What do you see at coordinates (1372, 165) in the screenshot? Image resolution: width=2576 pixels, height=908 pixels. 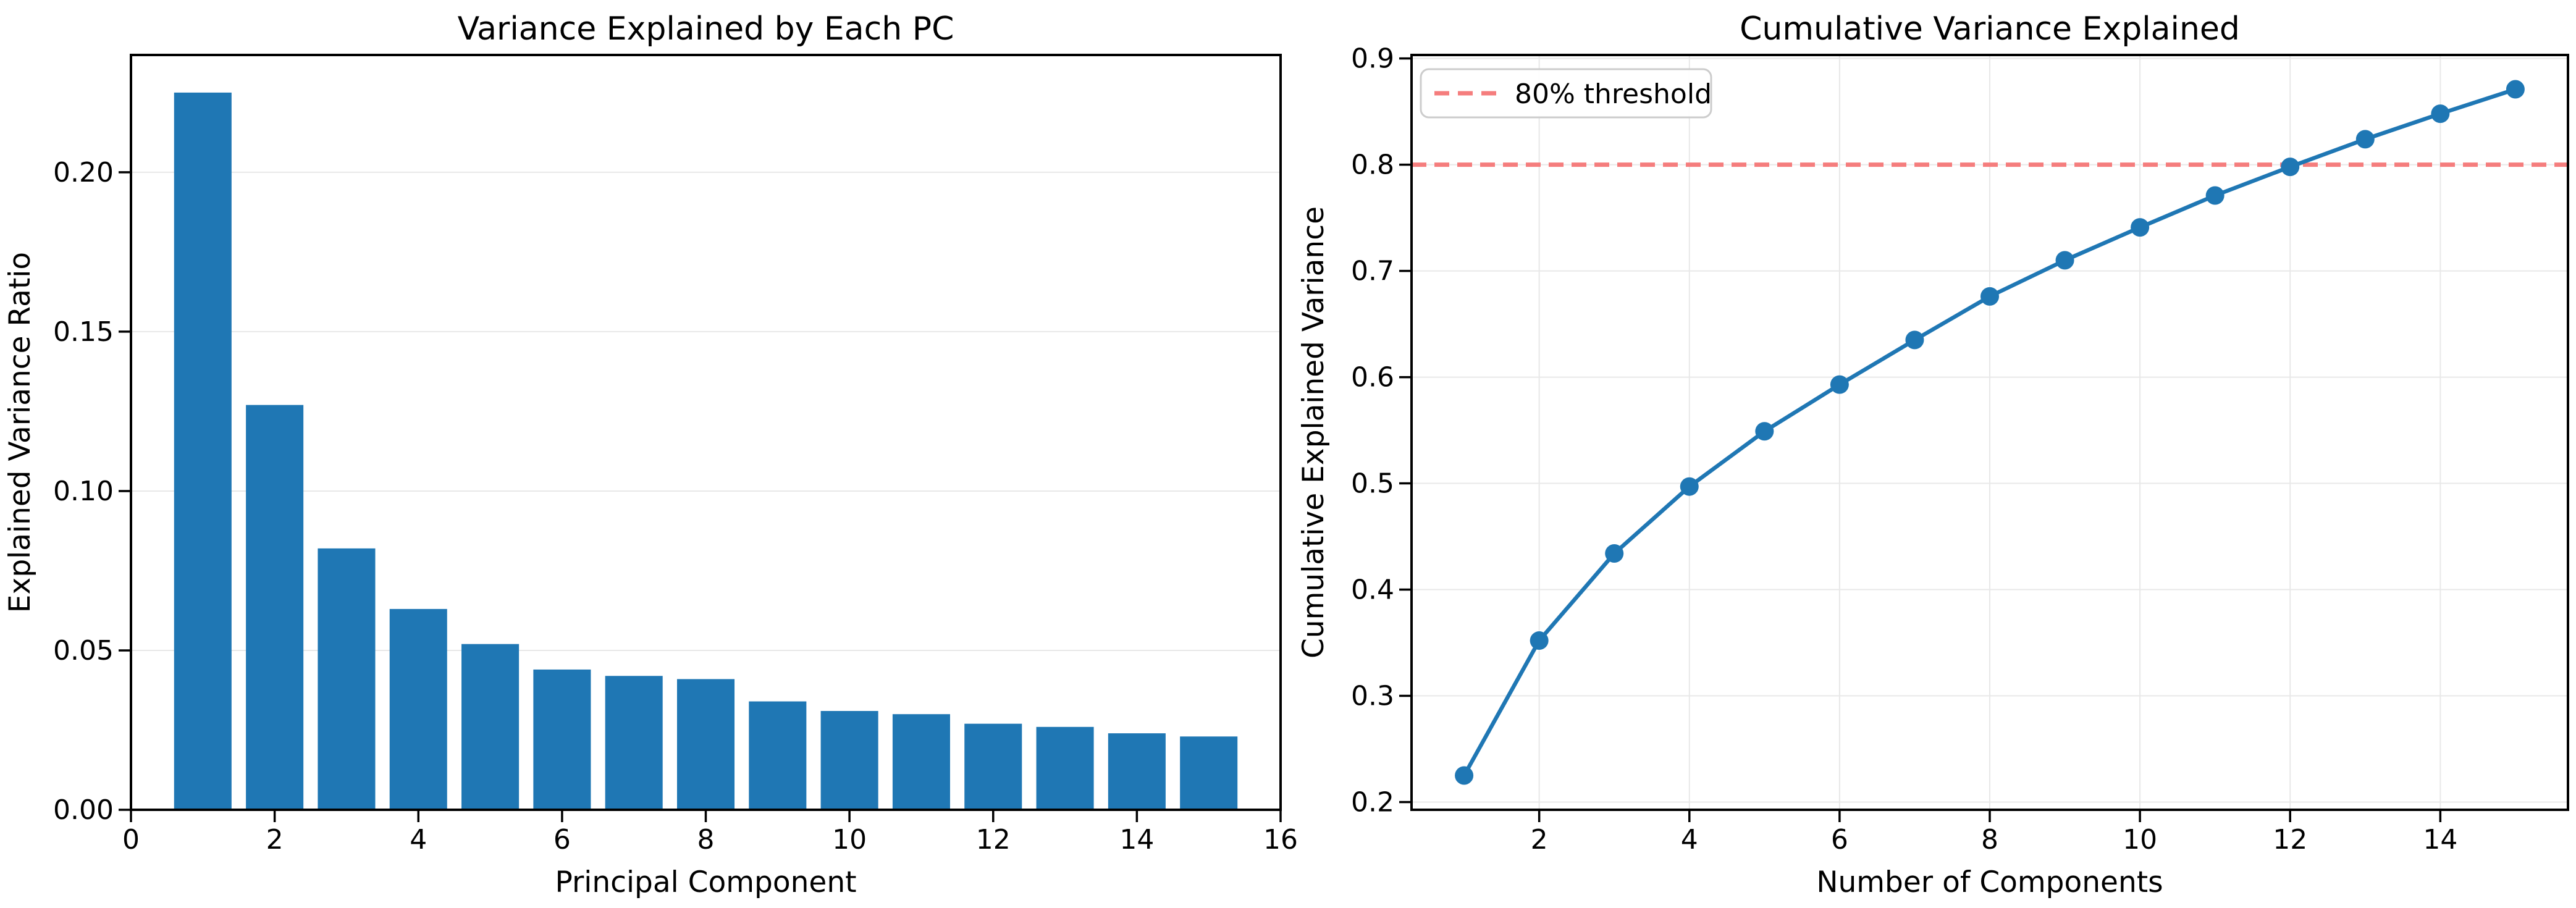 I see `y-tick-label: 0.8` at bounding box center [1372, 165].